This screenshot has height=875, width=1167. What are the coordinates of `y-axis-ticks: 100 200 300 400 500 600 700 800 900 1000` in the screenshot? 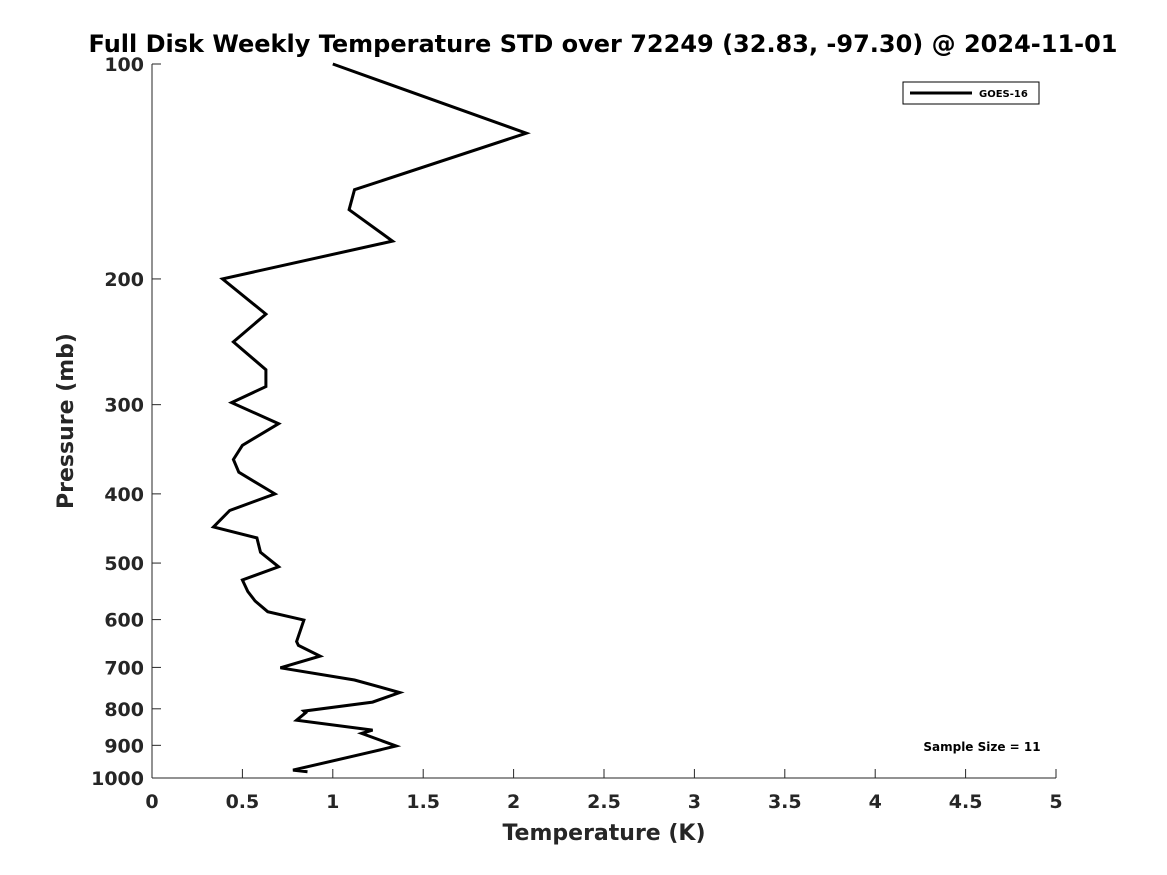 It's located at (126, 422).